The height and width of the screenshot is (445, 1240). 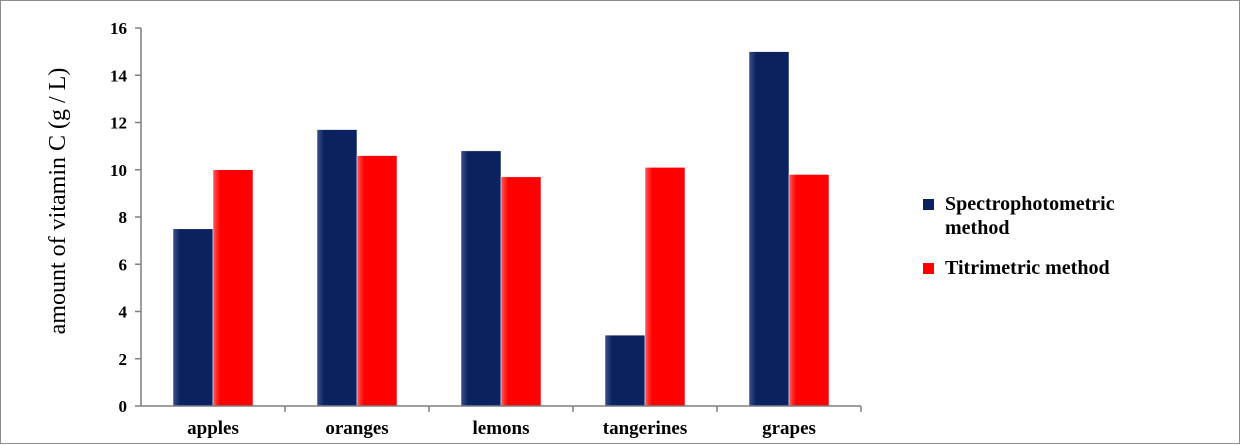 I want to click on y-tick-label: 14, so click(x=119, y=75).